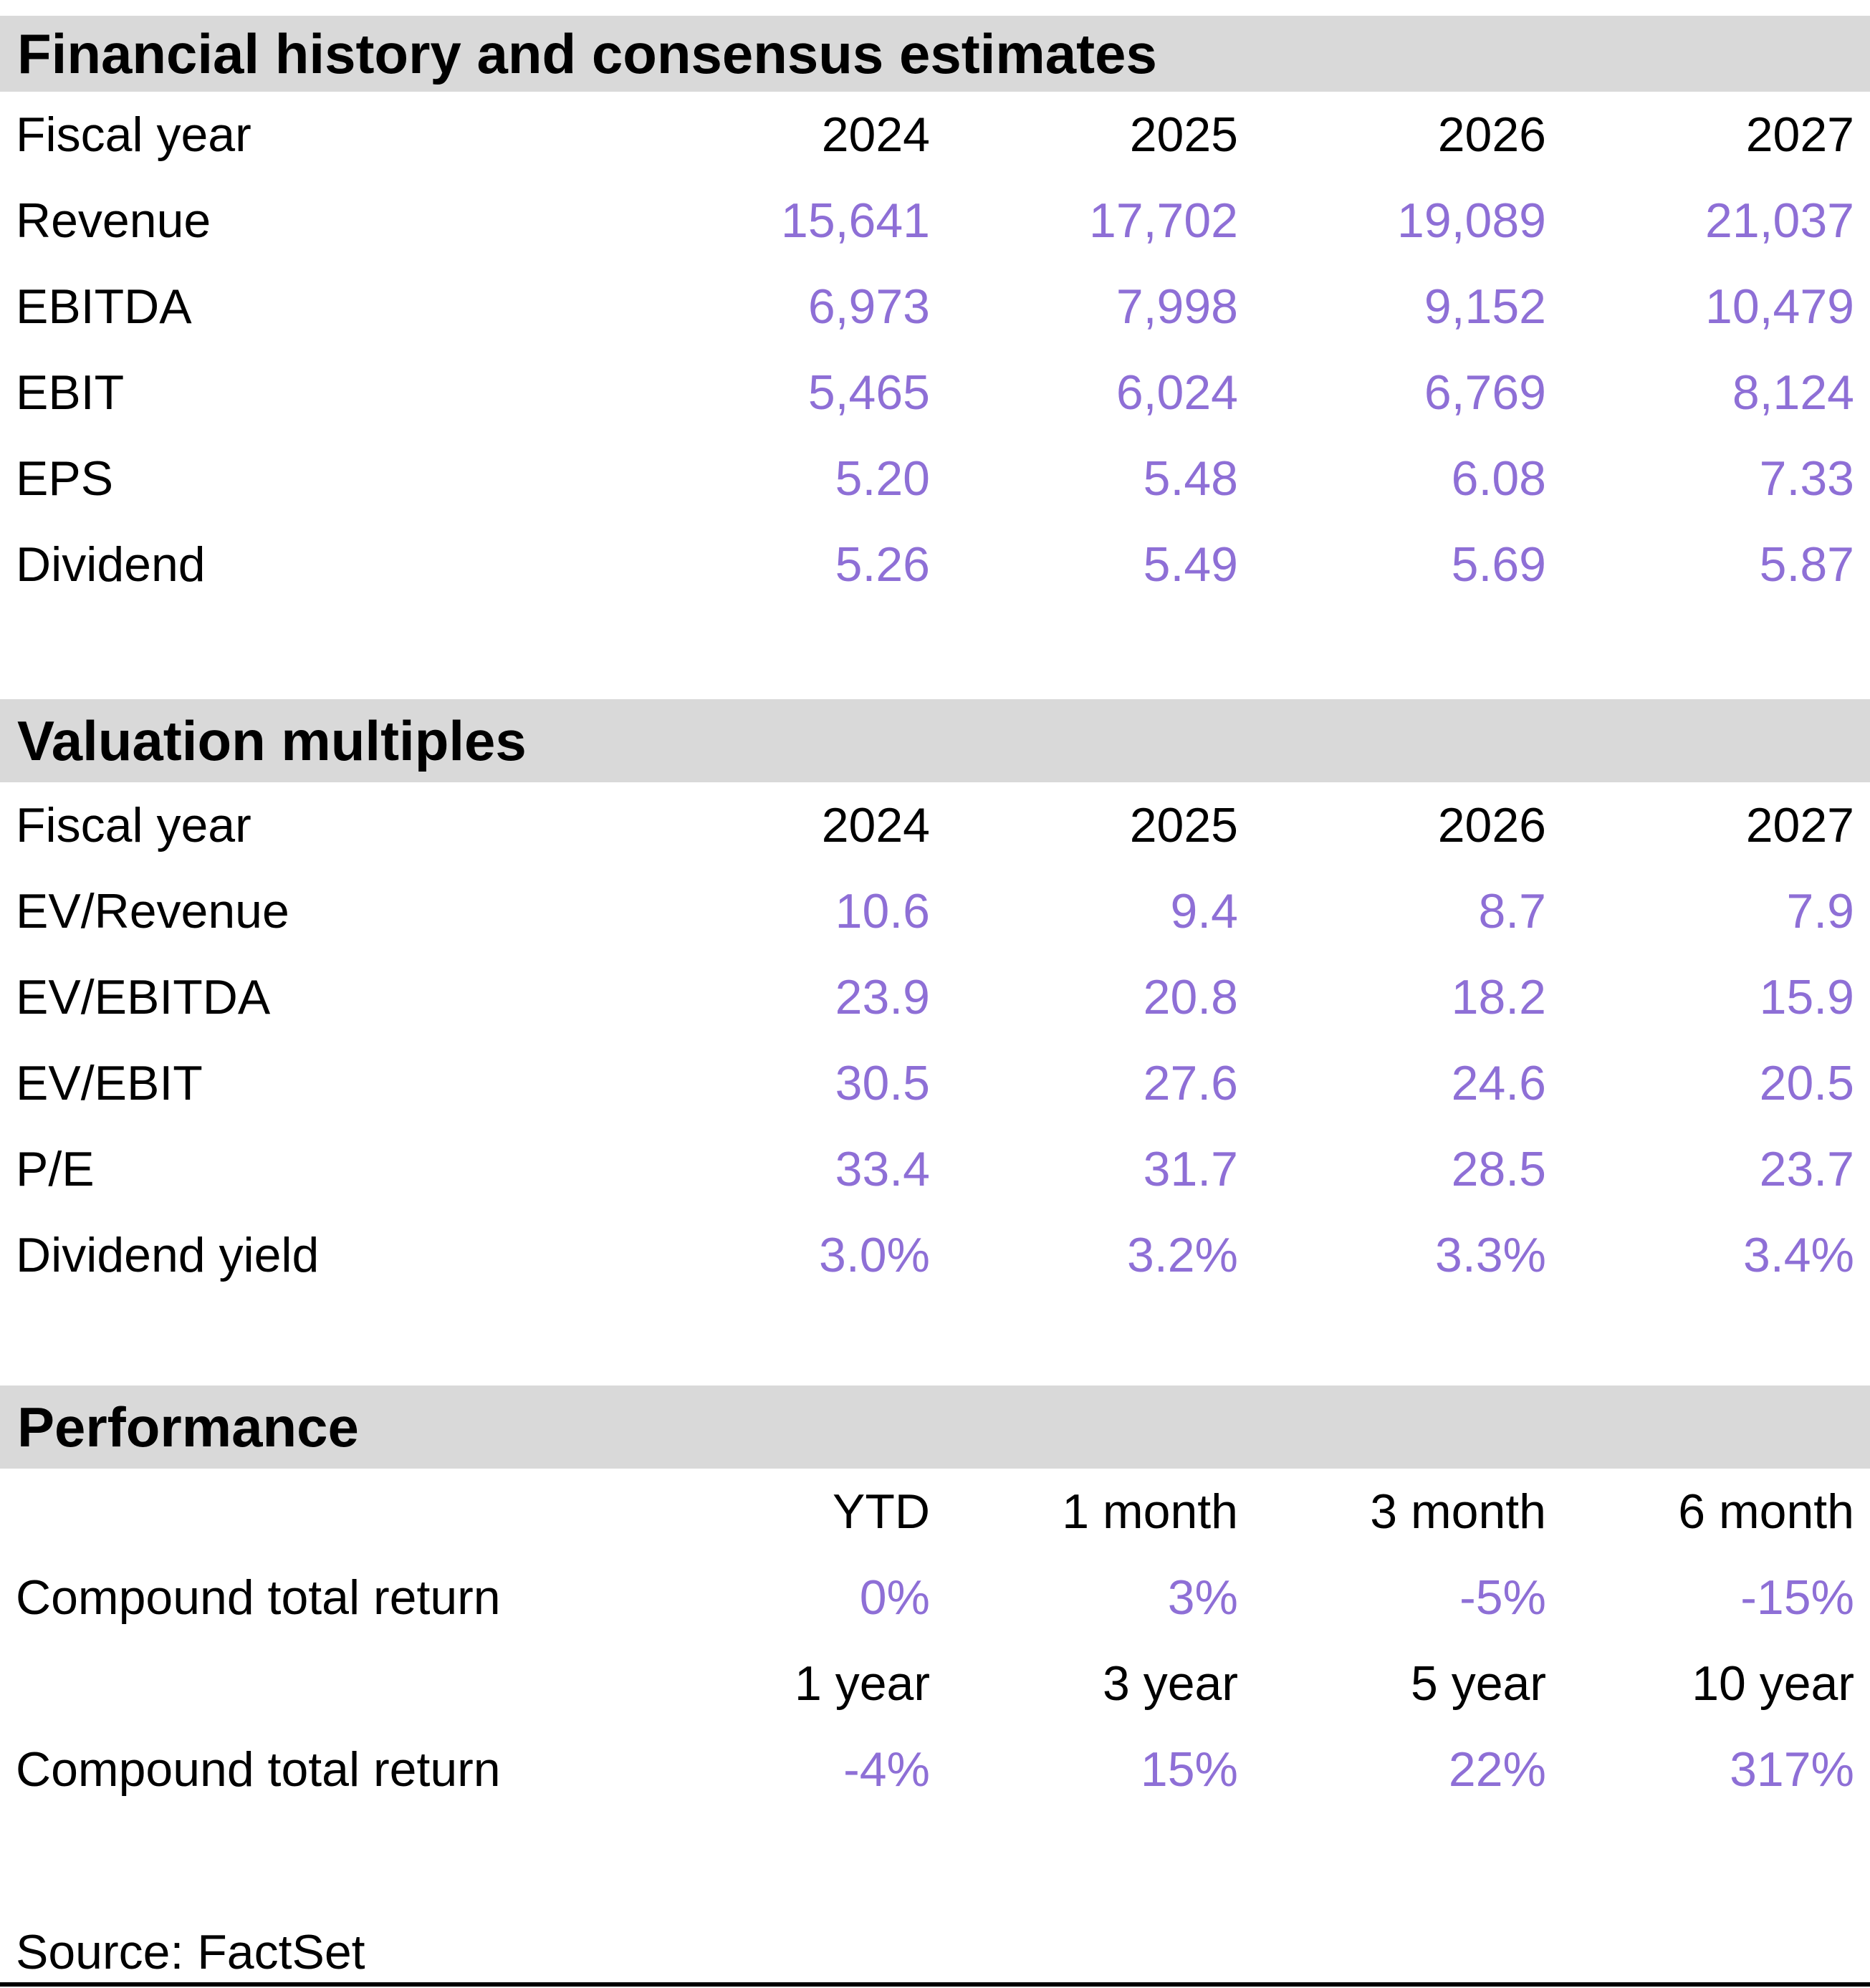  Describe the element at coordinates (1171, 1683) in the screenshot. I see `period-header: 3 year` at that location.